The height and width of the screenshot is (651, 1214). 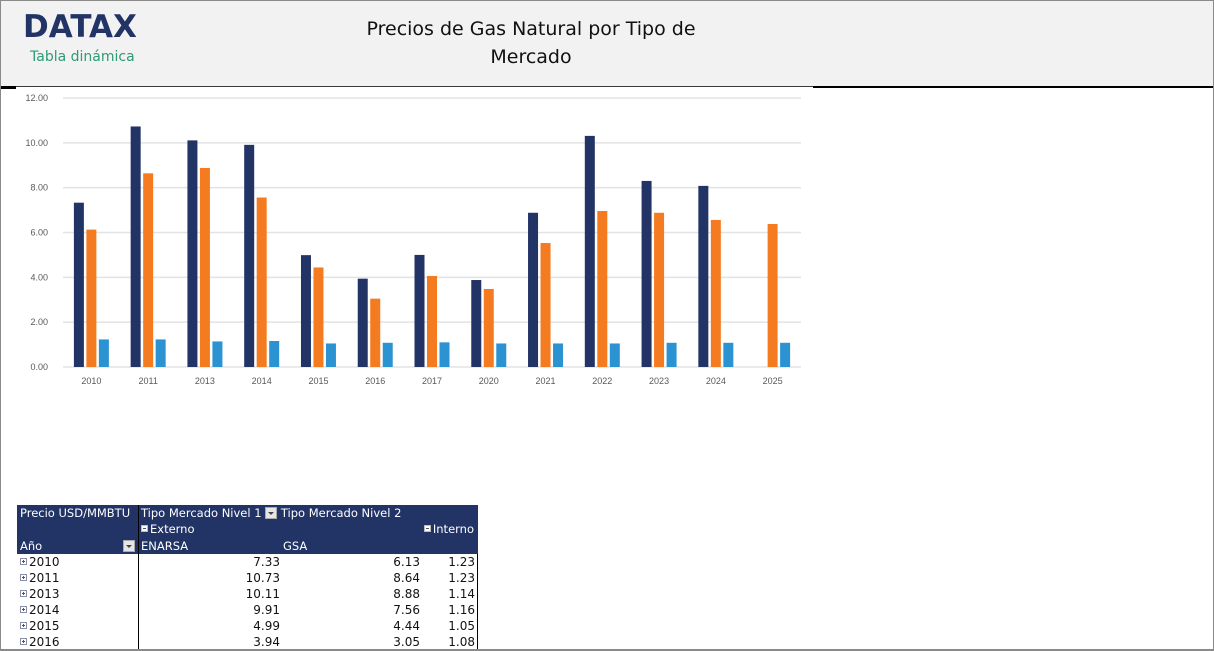 I want to click on row-year: 2016, so click(x=40, y=641).